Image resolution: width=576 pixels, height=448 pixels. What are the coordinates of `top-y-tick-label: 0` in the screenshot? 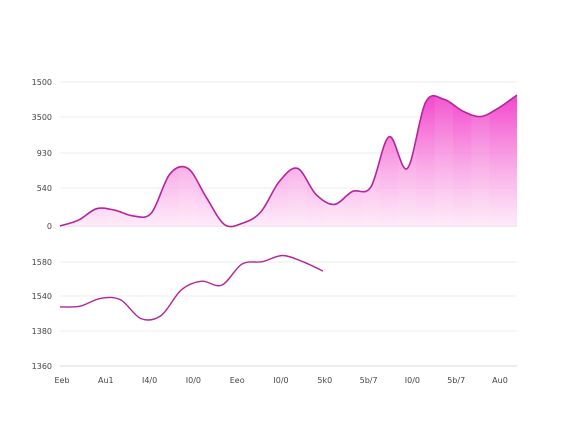 It's located at (49, 226).